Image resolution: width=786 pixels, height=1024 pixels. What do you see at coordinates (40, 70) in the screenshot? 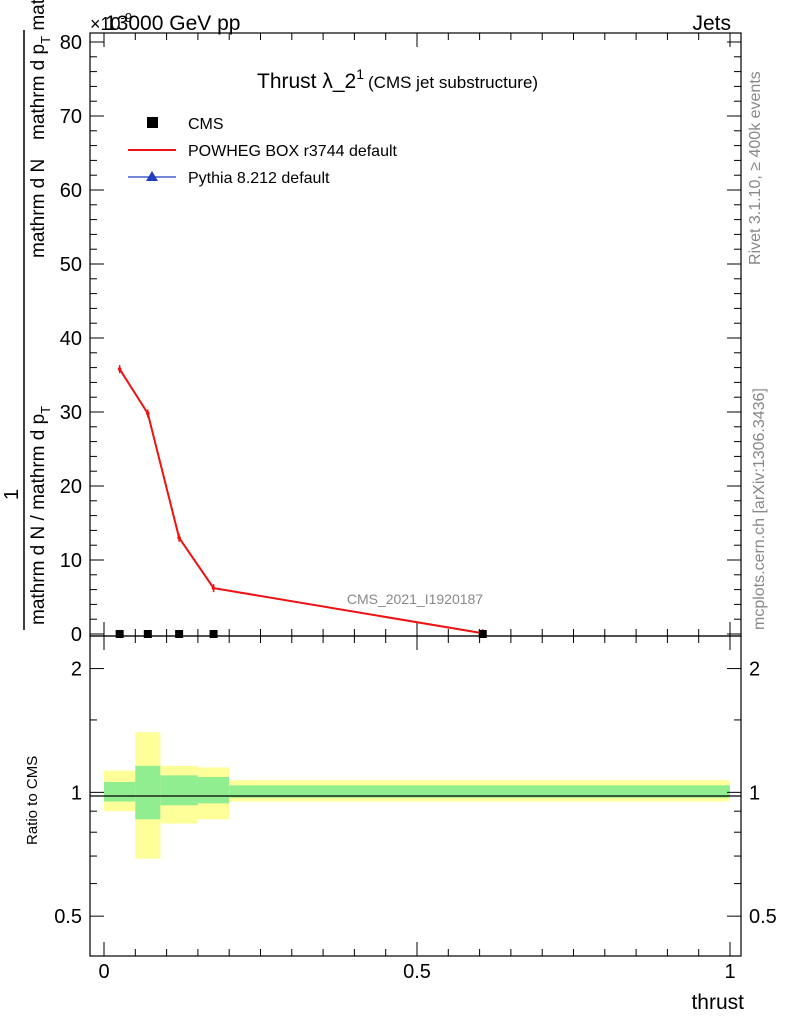
I see `ylabel-den-extra: mathrm d pT mathrm d lambda` at bounding box center [40, 70].